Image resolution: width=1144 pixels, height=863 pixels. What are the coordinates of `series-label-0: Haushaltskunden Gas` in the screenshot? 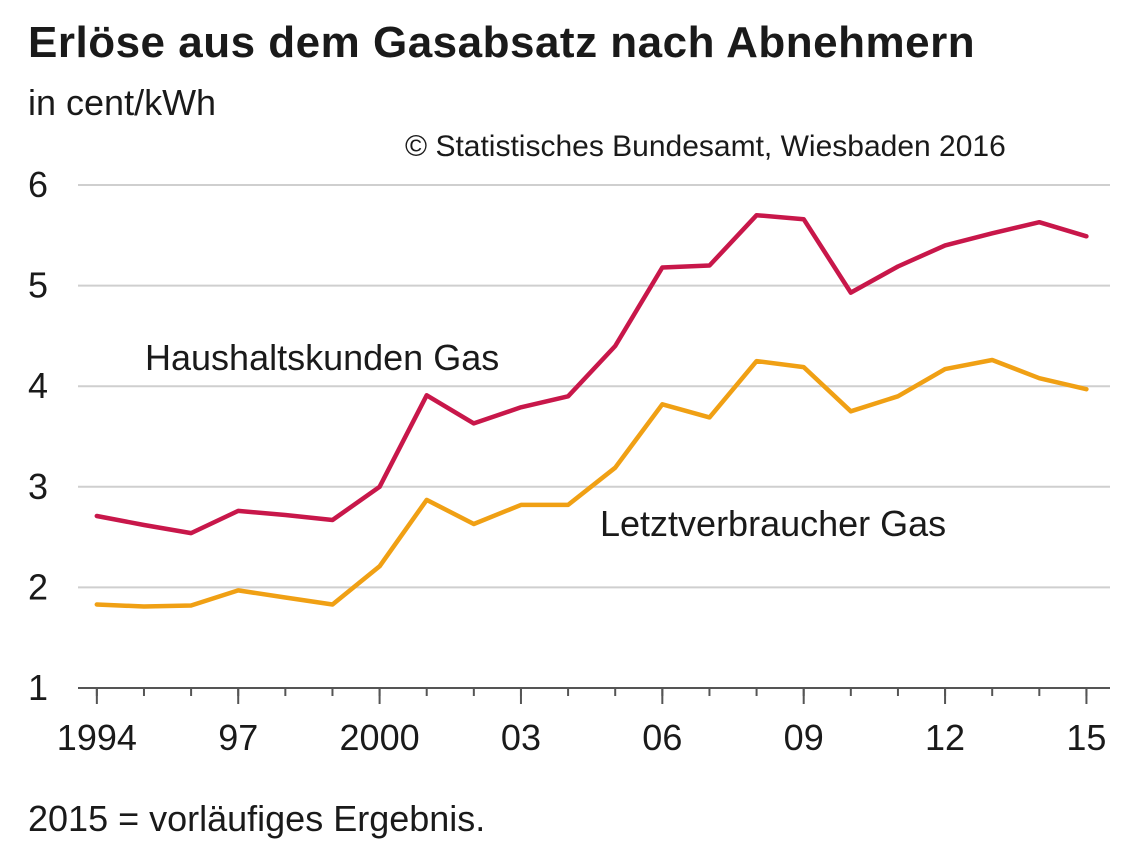 It's located at (322, 357).